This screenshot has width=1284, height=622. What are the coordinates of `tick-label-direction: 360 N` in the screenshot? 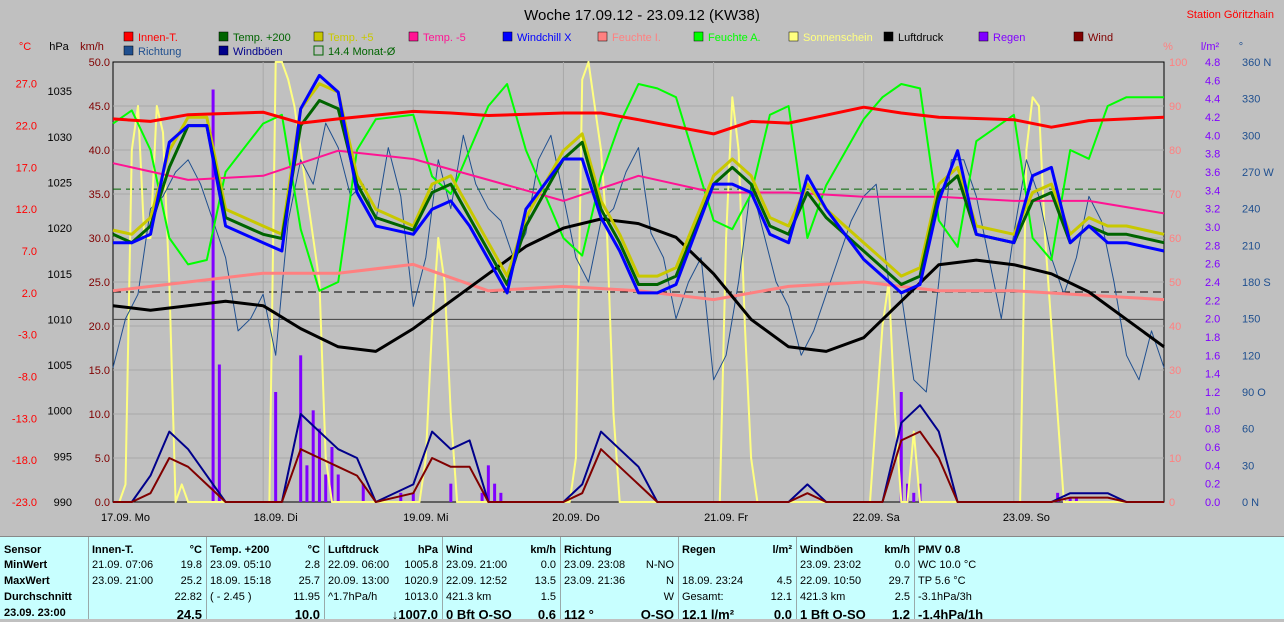 It's located at (1256, 63).